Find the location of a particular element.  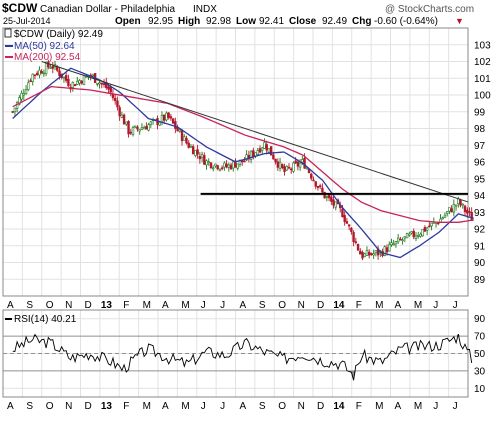

price-y-tick-label: 91 is located at coordinates (480, 246).